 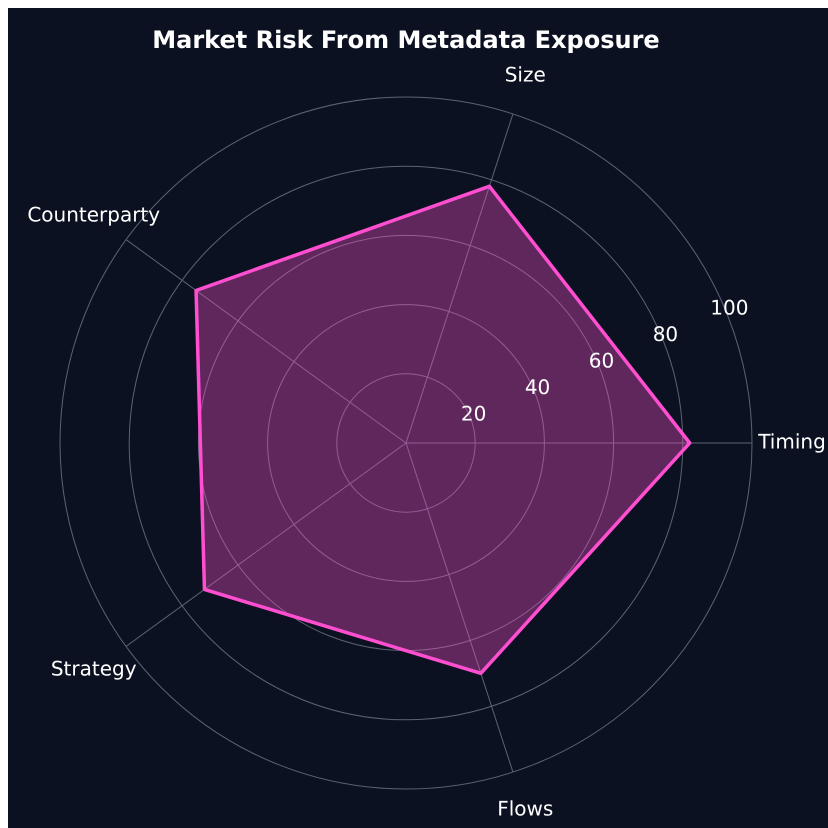 What do you see at coordinates (665, 334) in the screenshot?
I see `y-tick-label: 80` at bounding box center [665, 334].